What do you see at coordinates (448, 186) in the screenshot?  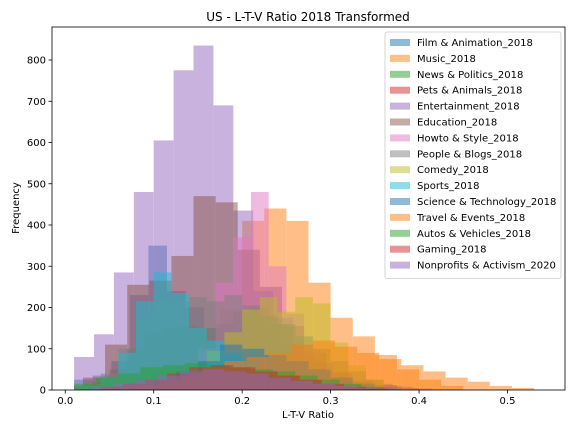 I see `legend-label: Sports_2018` at bounding box center [448, 186].